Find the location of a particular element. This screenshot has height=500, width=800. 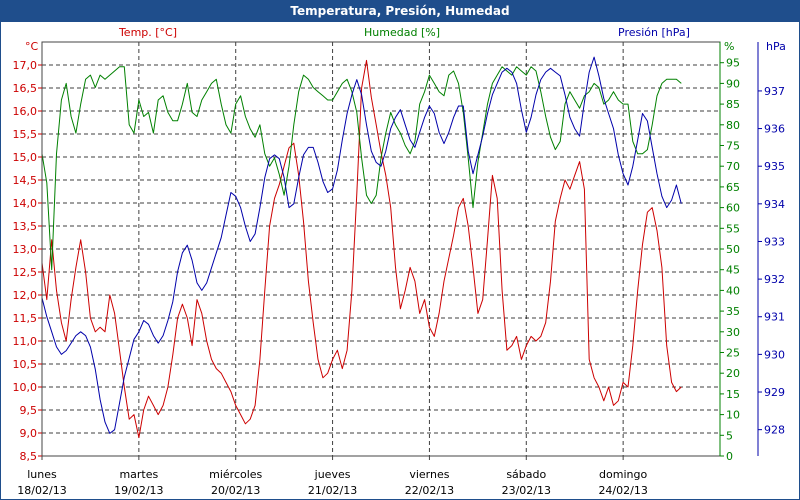

hum-tick-label: 50 is located at coordinates (733, 249).